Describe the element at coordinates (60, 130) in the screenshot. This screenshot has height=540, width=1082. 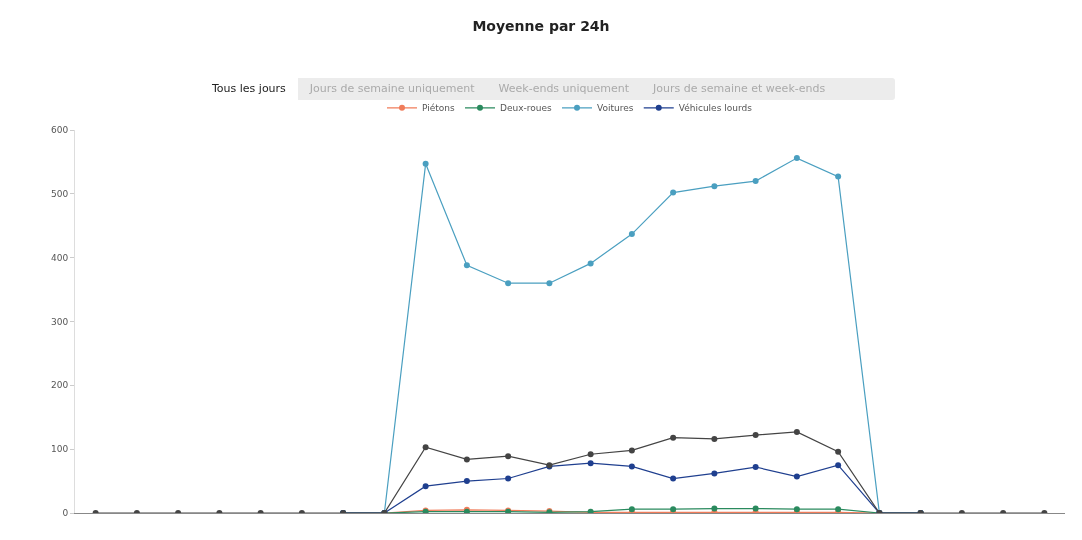
I see `y-tick-label: 600` at that location.